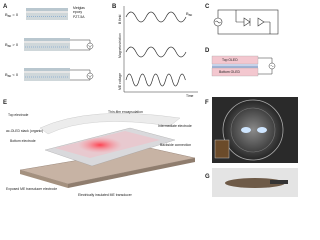  What do you see at coordinates (77, 12) in the screenshot?
I see `layer-label: epoxy` at bounding box center [77, 12].